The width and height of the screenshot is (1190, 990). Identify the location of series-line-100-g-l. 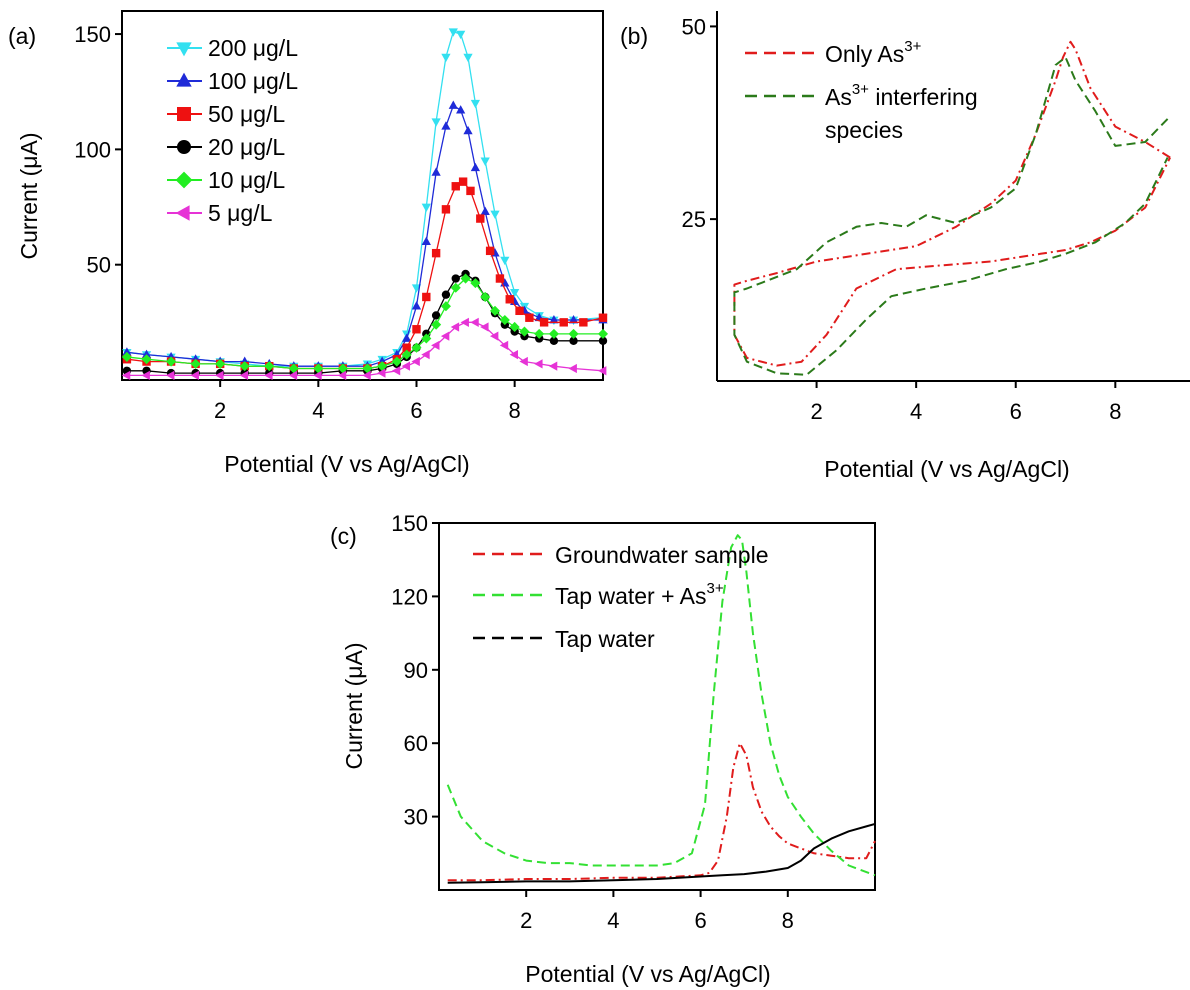
(364, 235).